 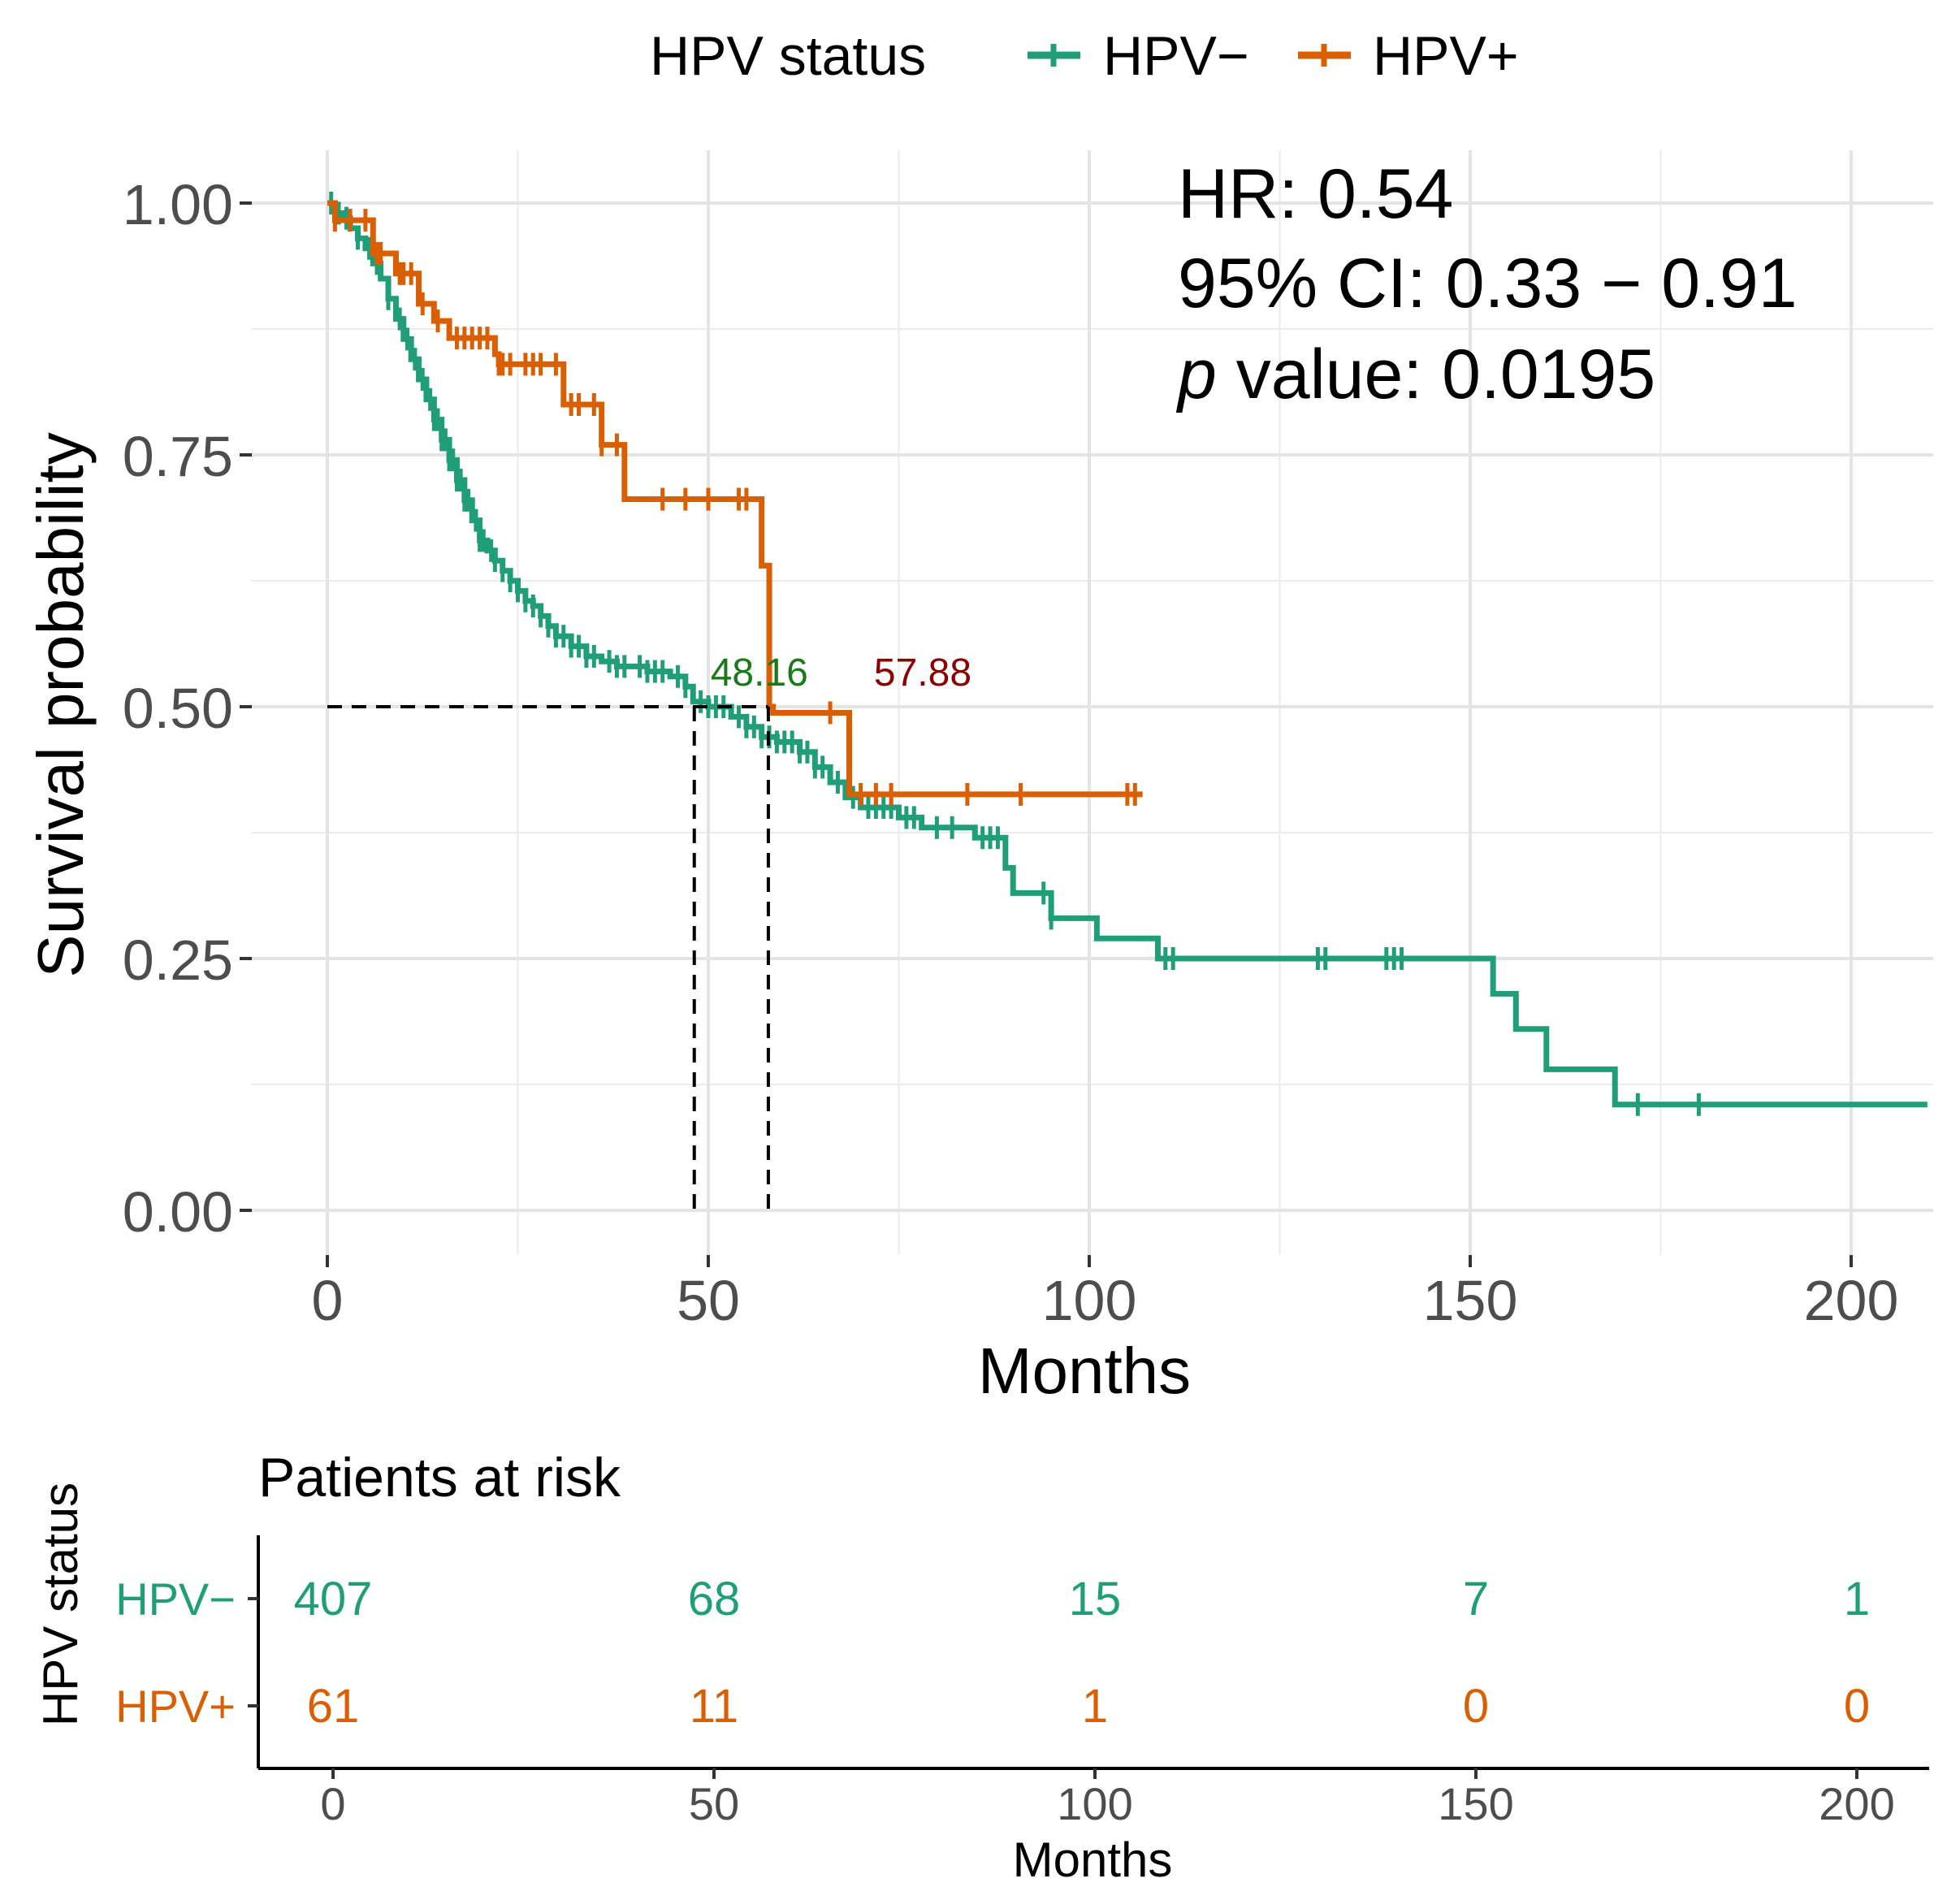 I want to click on y-tick-label: 0.50, so click(x=178, y=708).